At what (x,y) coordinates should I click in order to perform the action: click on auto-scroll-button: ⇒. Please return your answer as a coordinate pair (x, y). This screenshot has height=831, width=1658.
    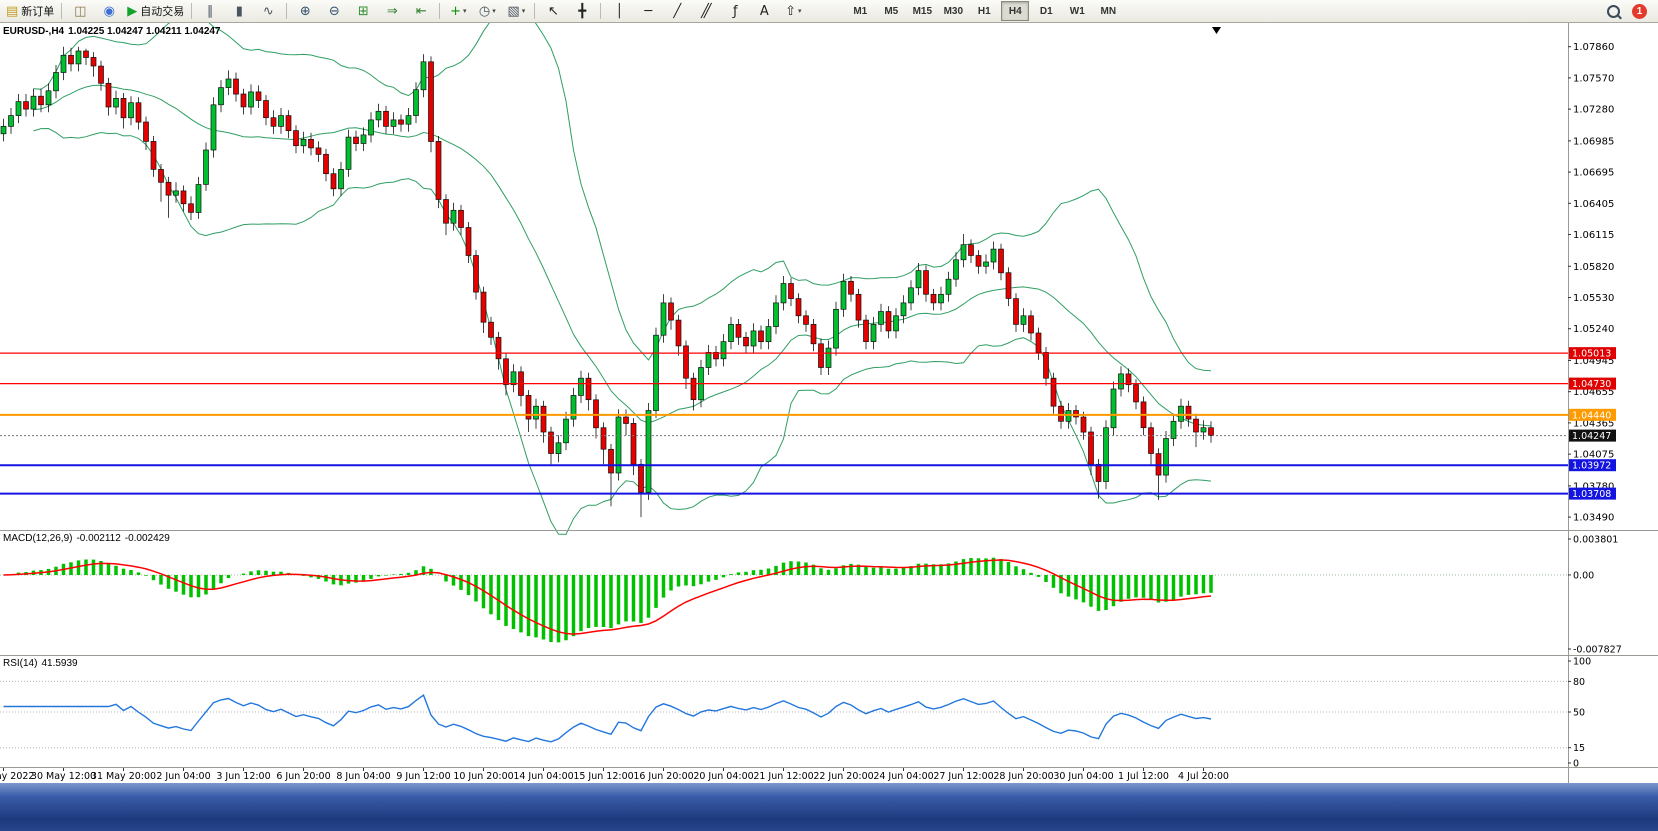
    Looking at the image, I should click on (392, 11).